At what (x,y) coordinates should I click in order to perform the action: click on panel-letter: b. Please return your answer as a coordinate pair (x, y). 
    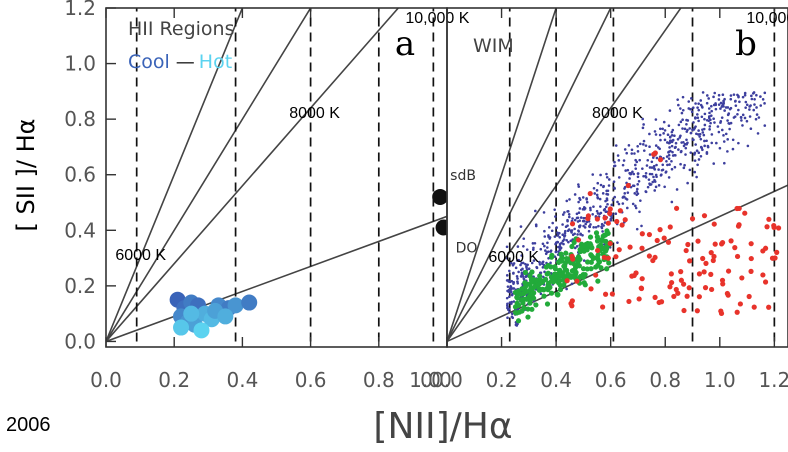
    Looking at the image, I should click on (746, 44).